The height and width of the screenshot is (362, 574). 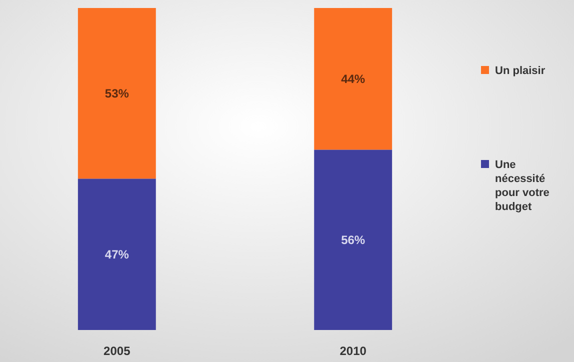 What do you see at coordinates (520, 71) in the screenshot?
I see `legend-label: Un plaisir` at bounding box center [520, 71].